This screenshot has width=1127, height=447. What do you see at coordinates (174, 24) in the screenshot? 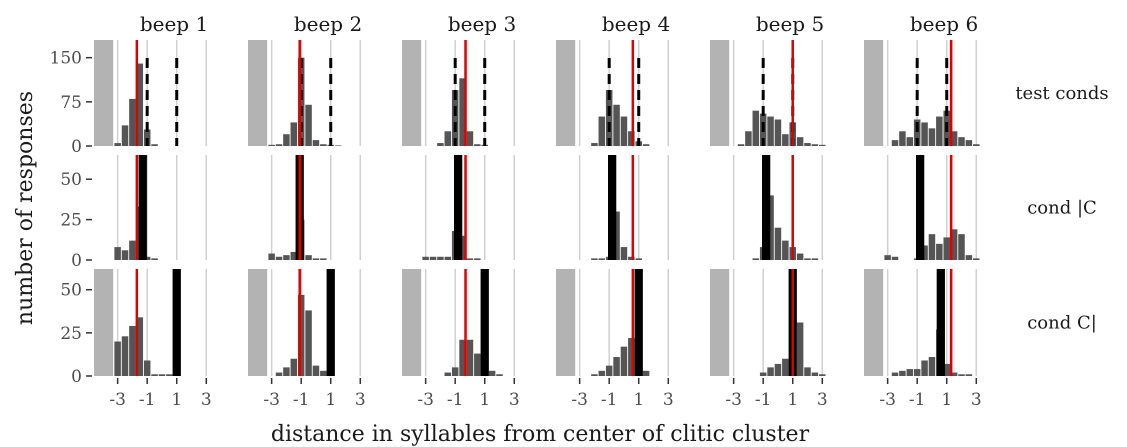
I see `column-label: beep 1` at bounding box center [174, 24].